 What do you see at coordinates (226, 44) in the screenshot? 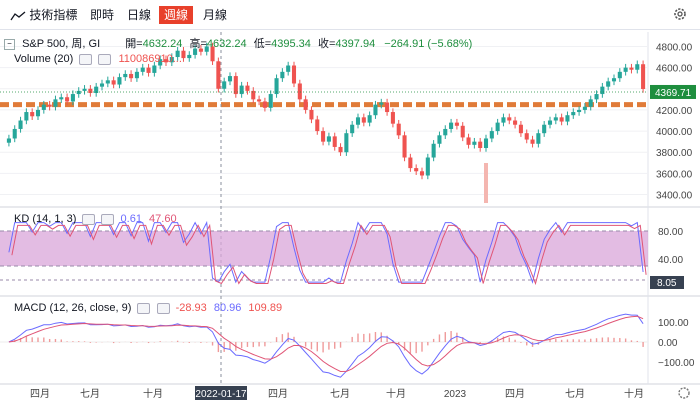
I see `high-value: 4632.24` at bounding box center [226, 44].